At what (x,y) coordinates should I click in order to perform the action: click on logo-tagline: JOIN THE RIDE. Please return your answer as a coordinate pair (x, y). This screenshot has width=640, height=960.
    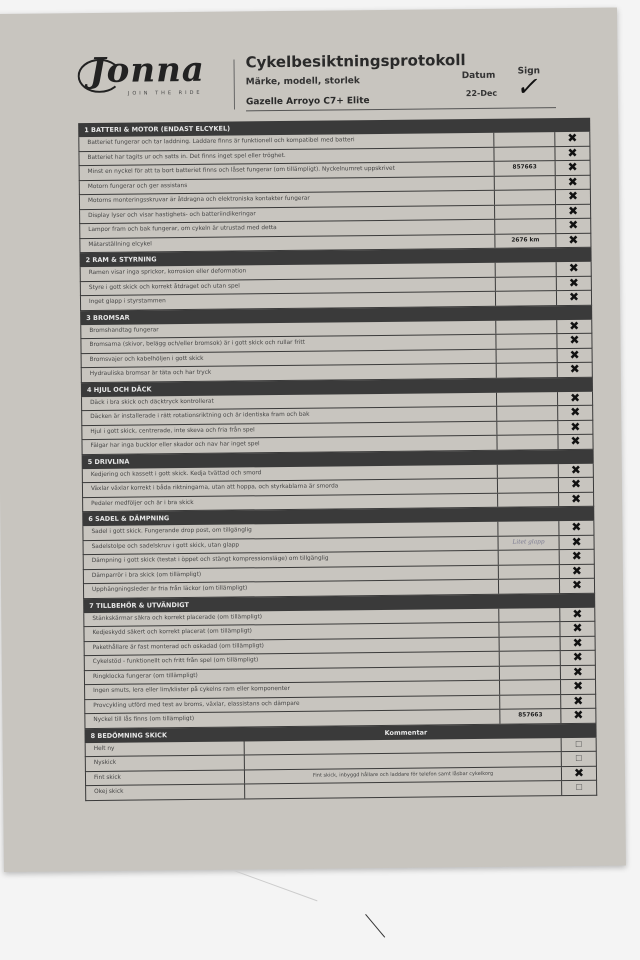
    Looking at the image, I should click on (165, 93).